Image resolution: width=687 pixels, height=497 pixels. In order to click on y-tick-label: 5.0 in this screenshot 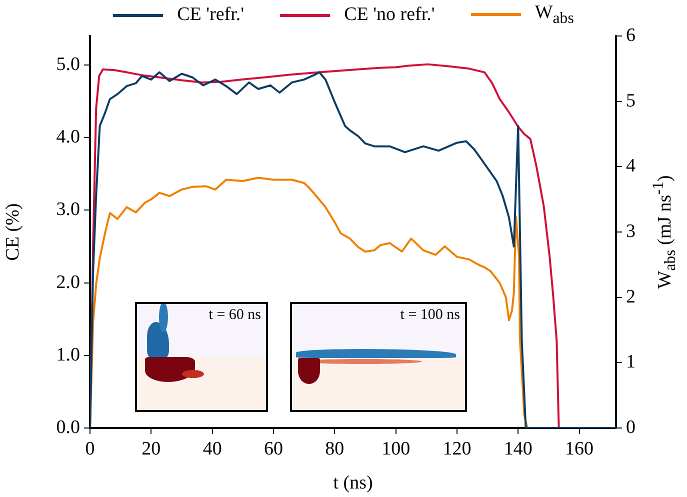, I will do `click(68, 65)`.